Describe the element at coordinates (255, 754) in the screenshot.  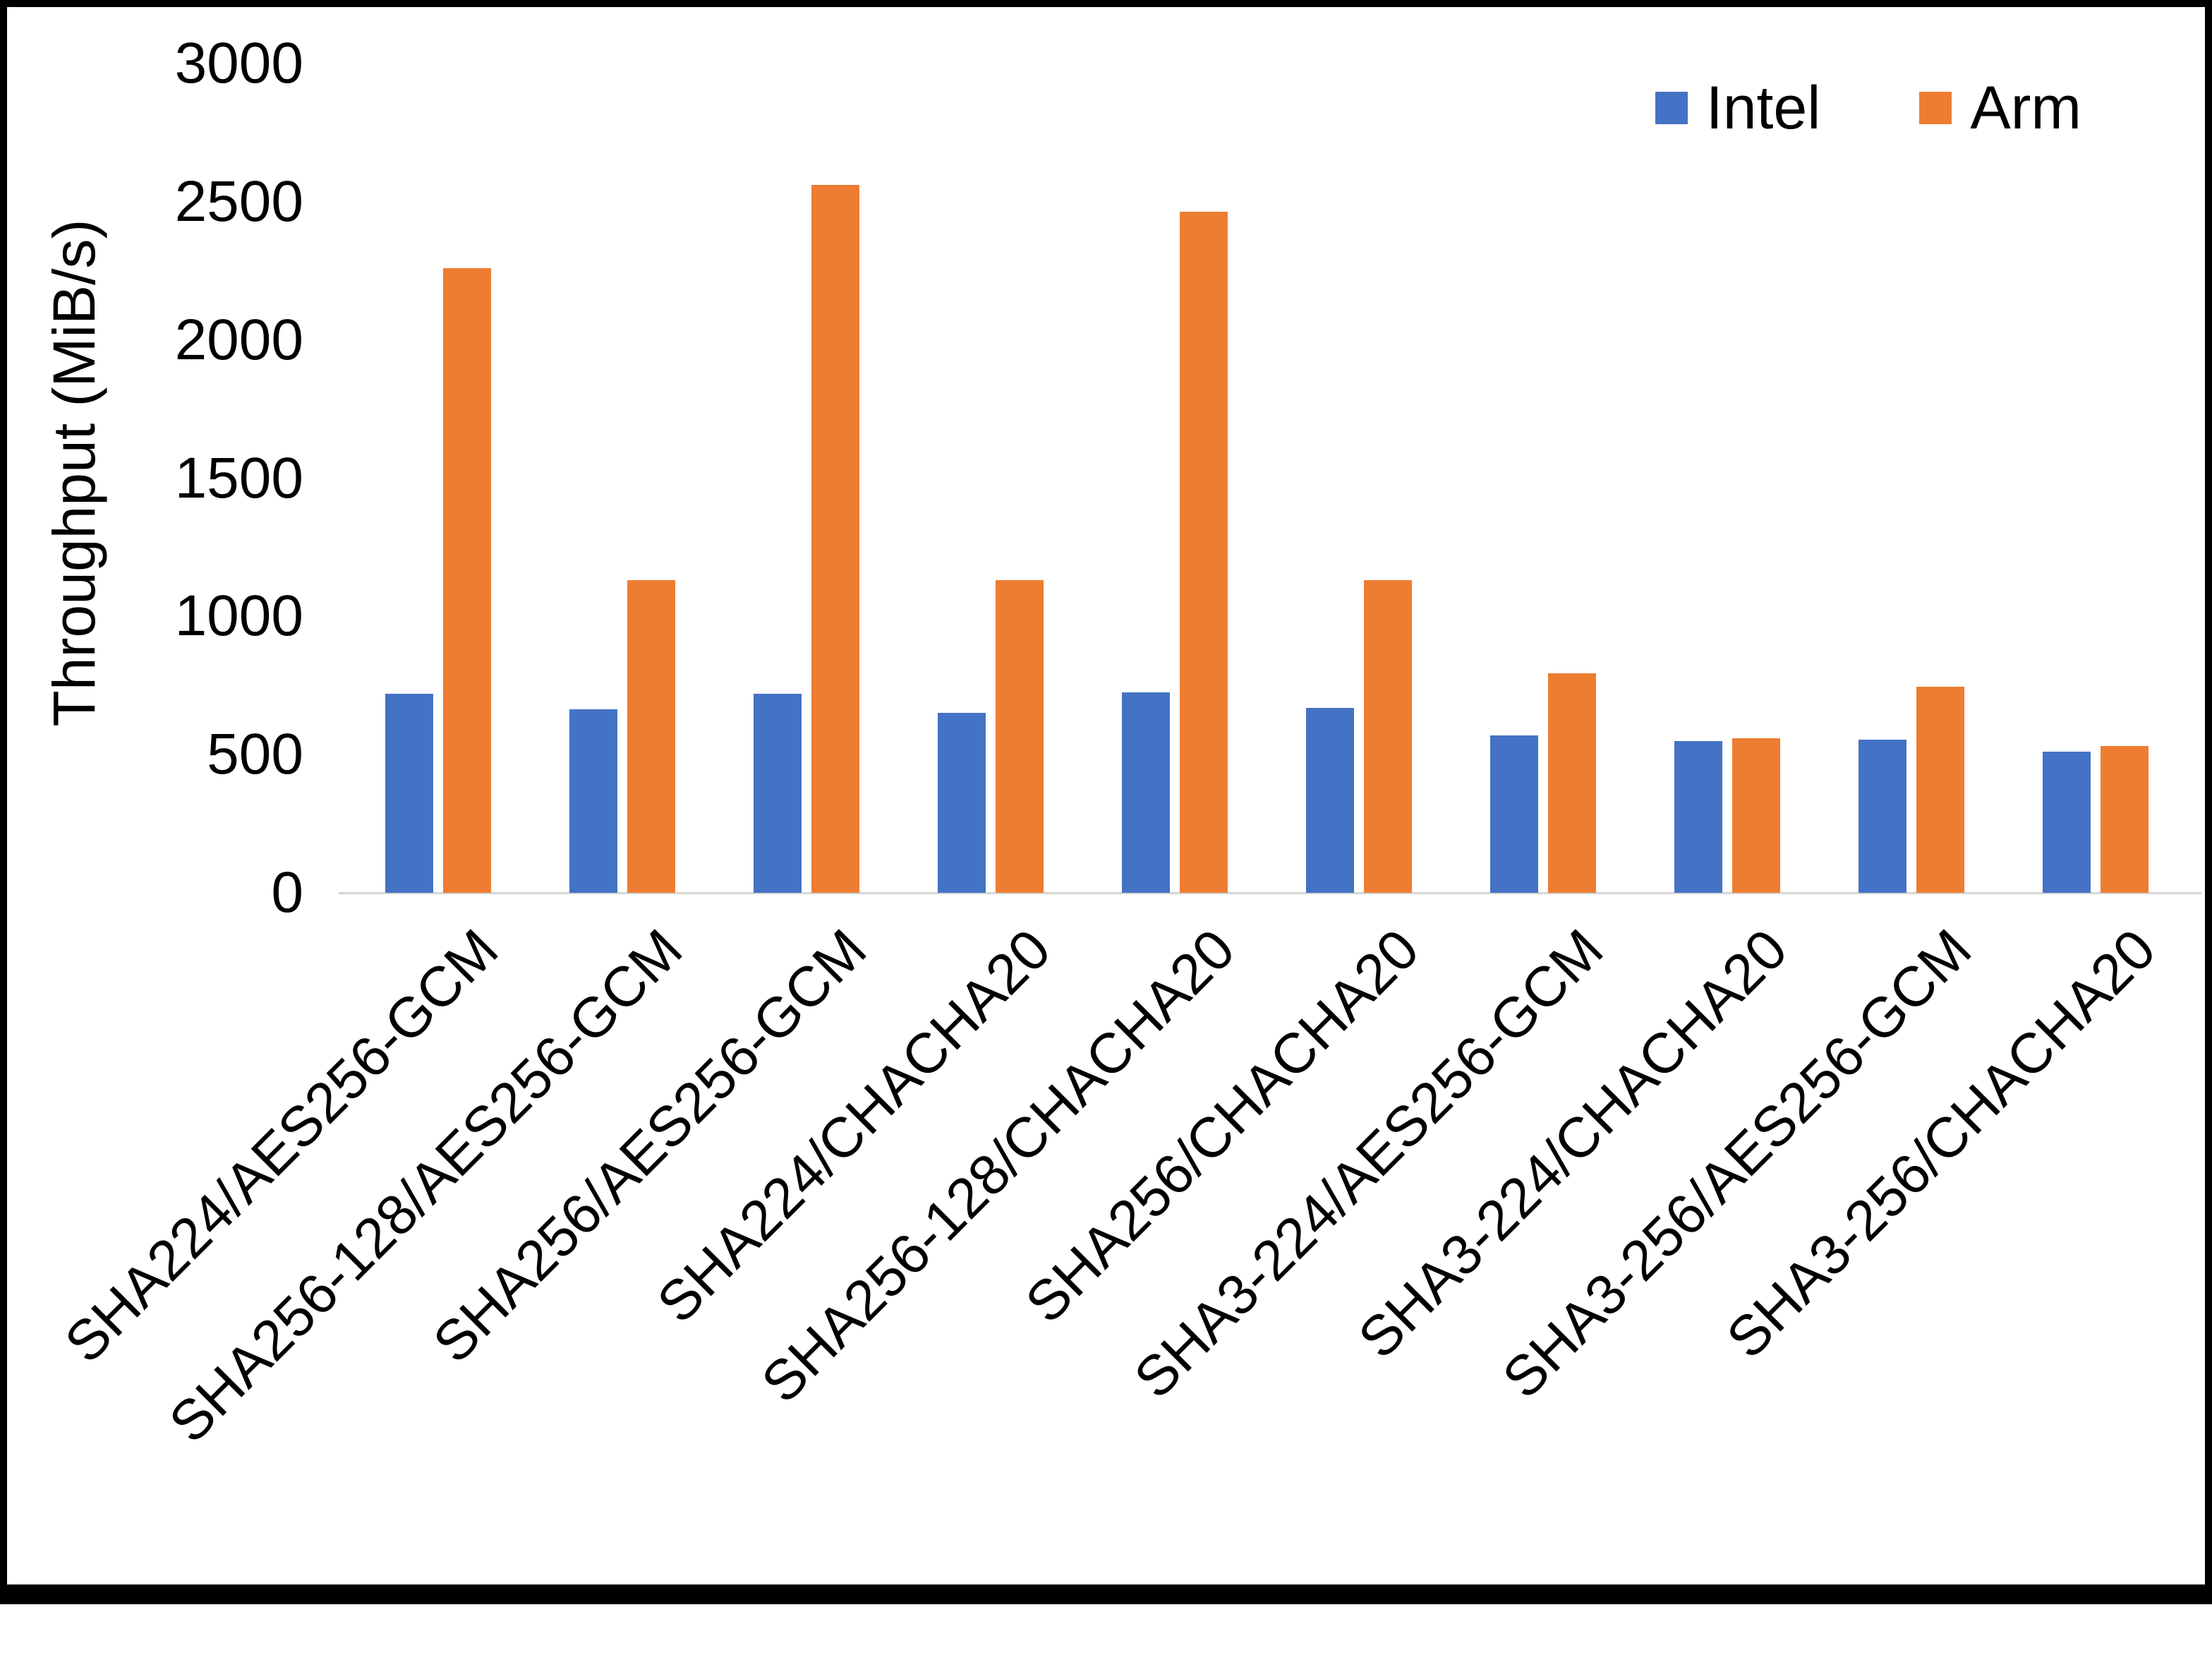
I see `y-tick-label: 500` at that location.